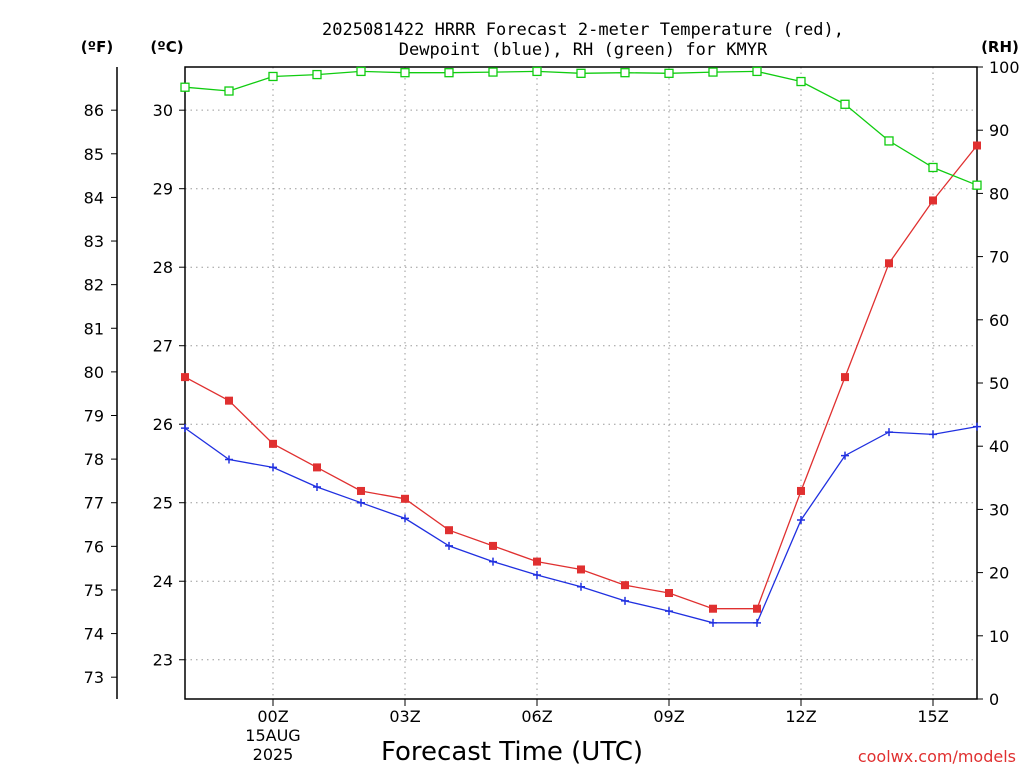 This screenshot has width=1024, height=768. I want to click on rh-tick-label: 0, so click(994, 699).